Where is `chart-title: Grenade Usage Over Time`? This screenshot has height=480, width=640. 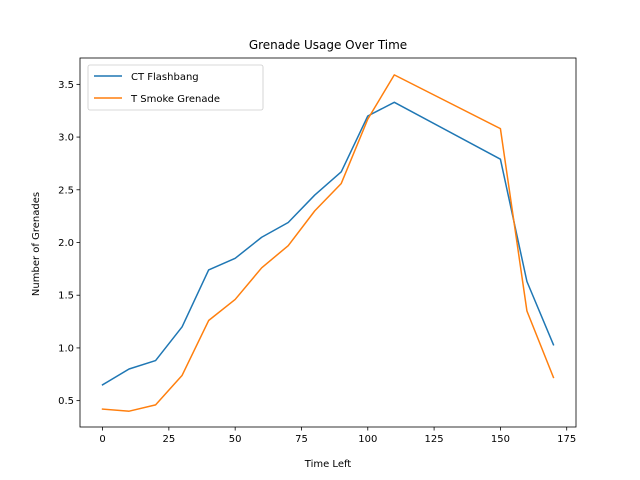
chart-title: Grenade Usage Over Time is located at coordinates (328, 45).